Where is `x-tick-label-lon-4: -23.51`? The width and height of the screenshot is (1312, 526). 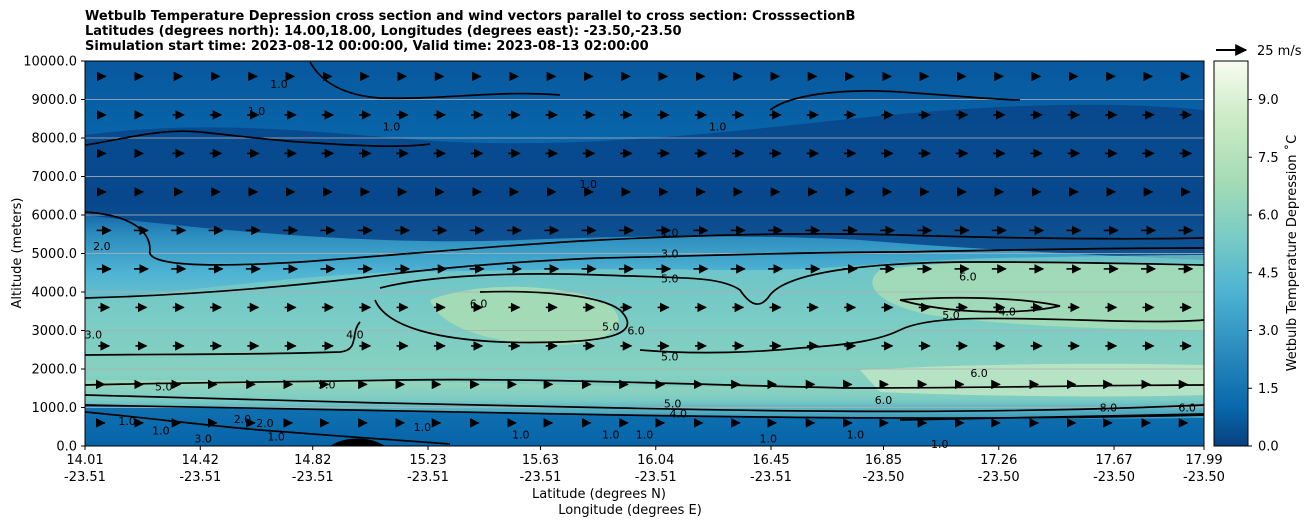 x-tick-label-lon-4: -23.51 is located at coordinates (541, 477).